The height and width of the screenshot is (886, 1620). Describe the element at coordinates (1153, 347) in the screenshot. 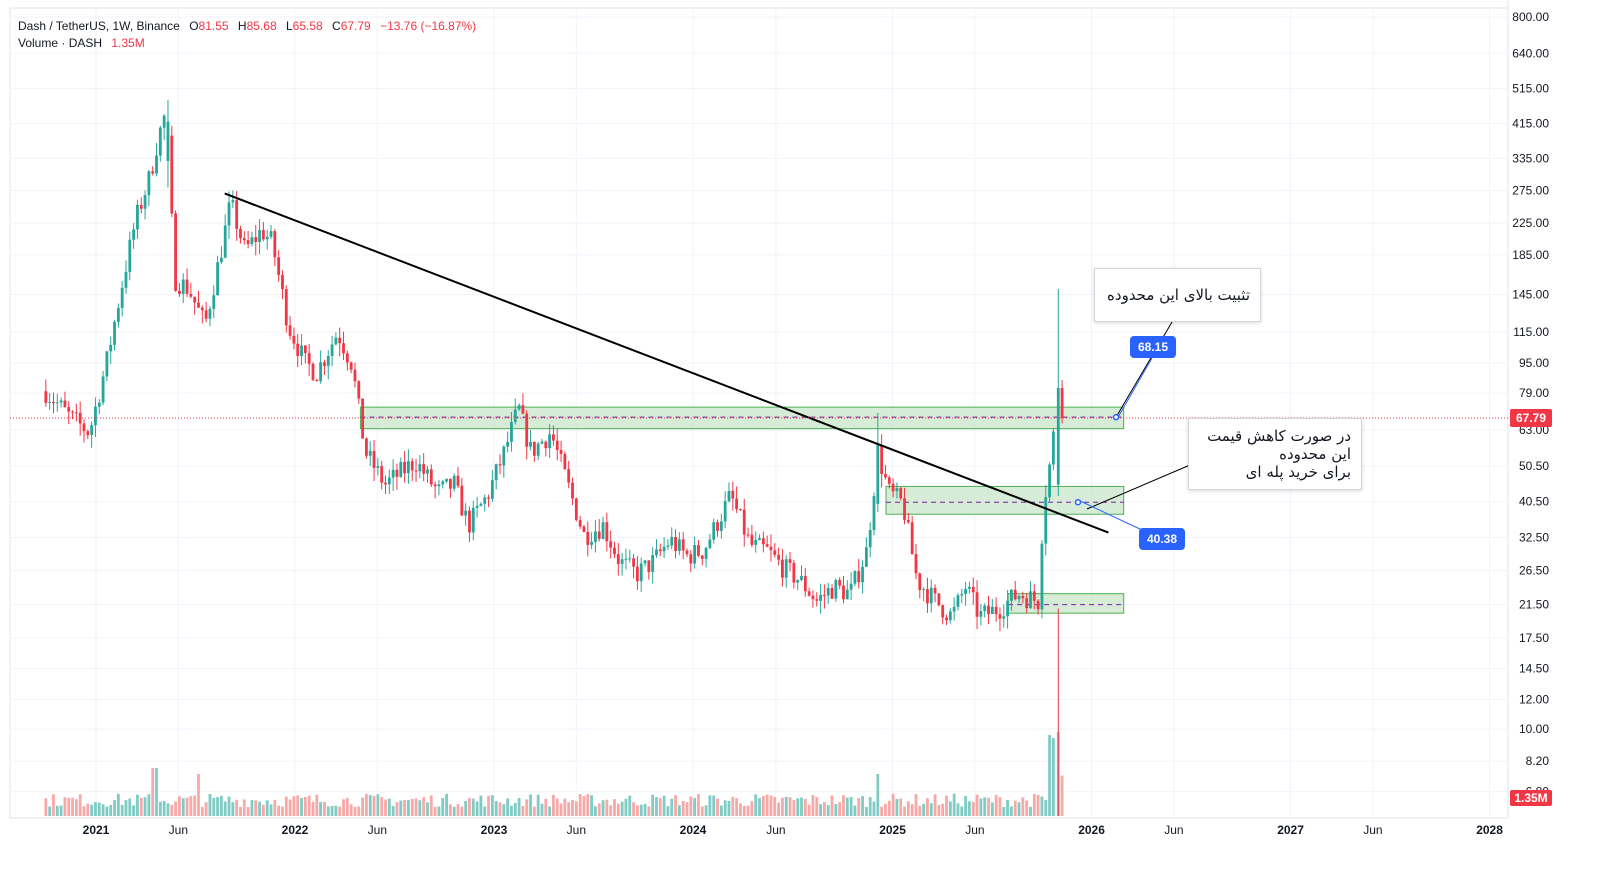

I see `price-badge-top: 68.15` at that location.